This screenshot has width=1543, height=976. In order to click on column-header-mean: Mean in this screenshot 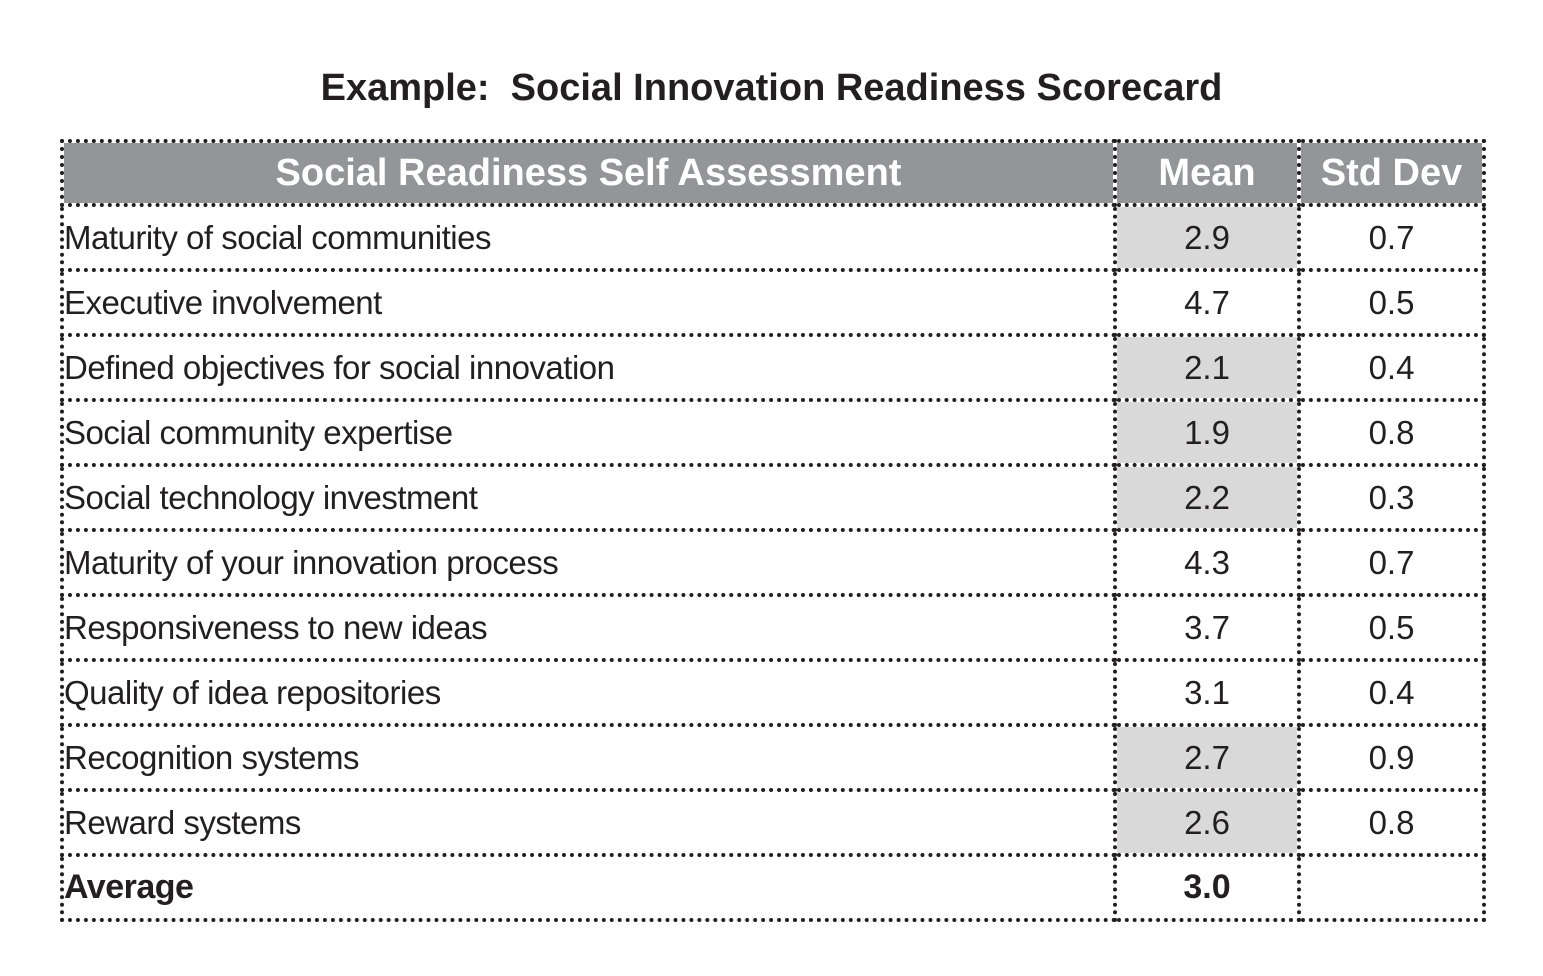, I will do `click(1207, 173)`.